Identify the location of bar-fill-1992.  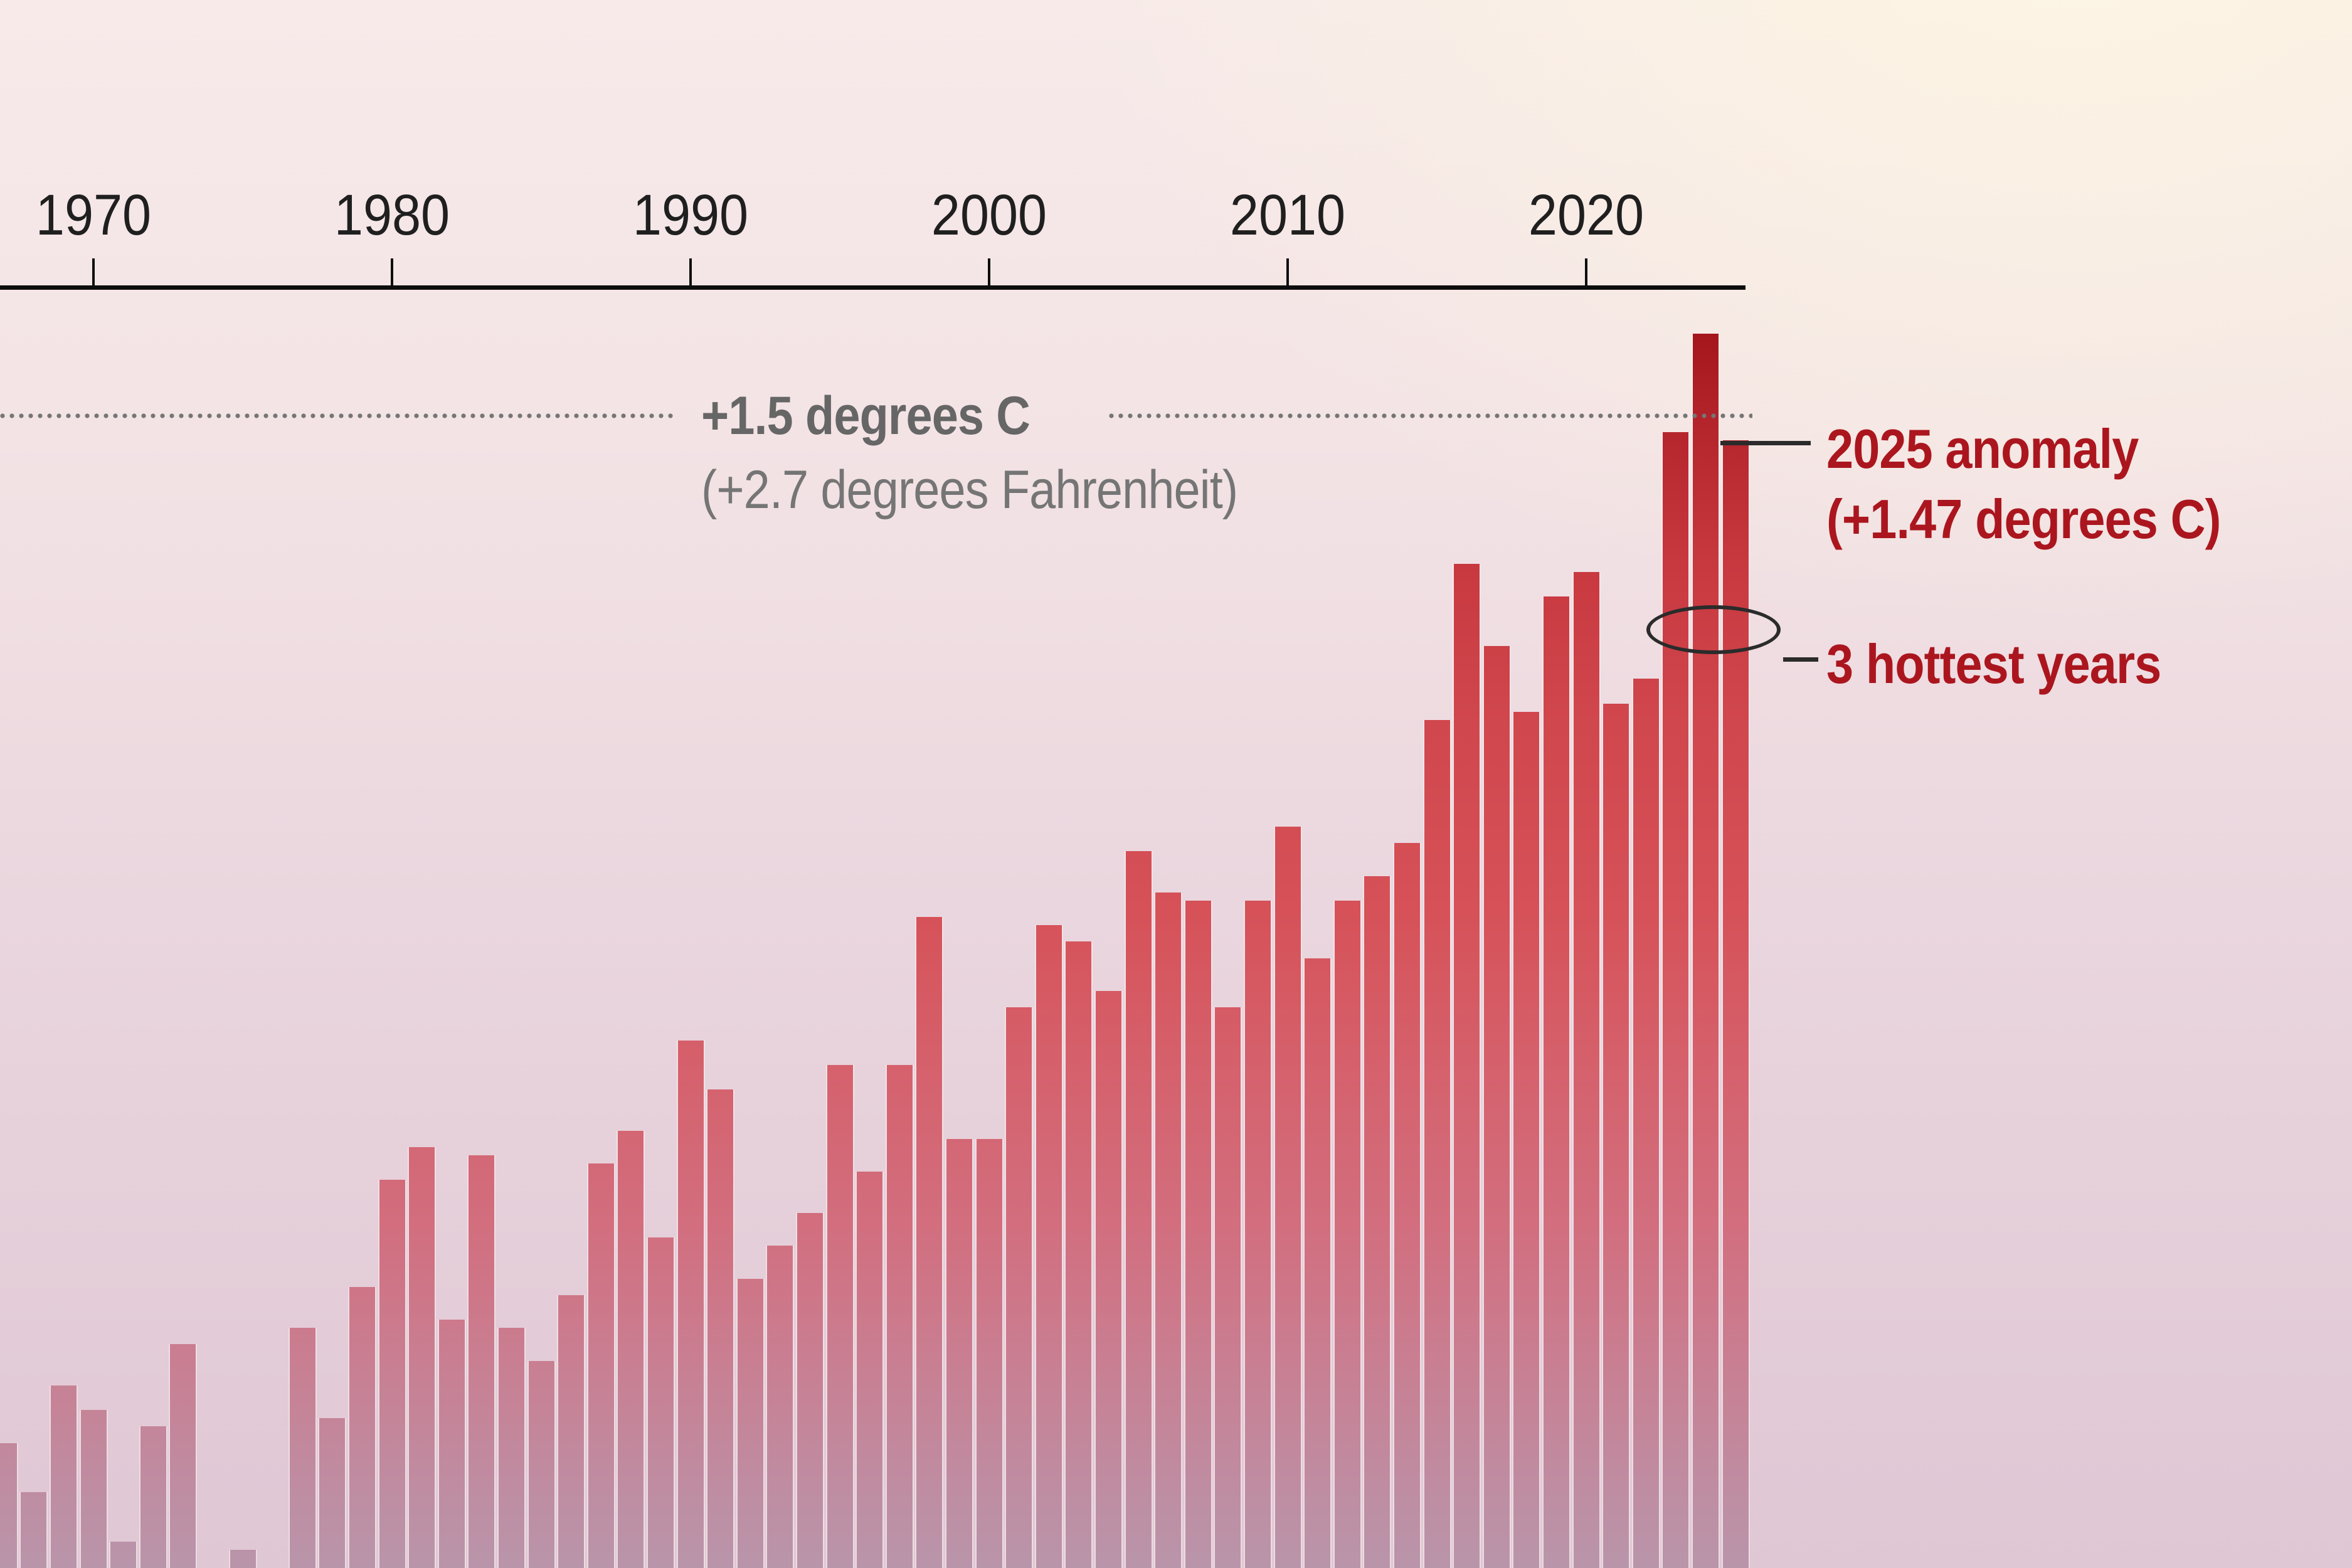
(750, 1423).